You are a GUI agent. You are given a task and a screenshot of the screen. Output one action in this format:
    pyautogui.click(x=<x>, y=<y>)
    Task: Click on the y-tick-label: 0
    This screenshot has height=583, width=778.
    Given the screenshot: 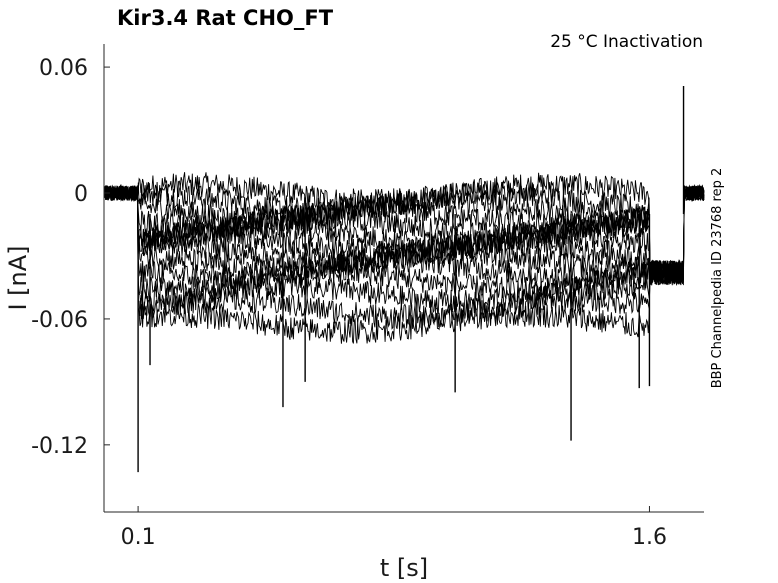 What is the action you would take?
    pyautogui.click(x=81, y=194)
    